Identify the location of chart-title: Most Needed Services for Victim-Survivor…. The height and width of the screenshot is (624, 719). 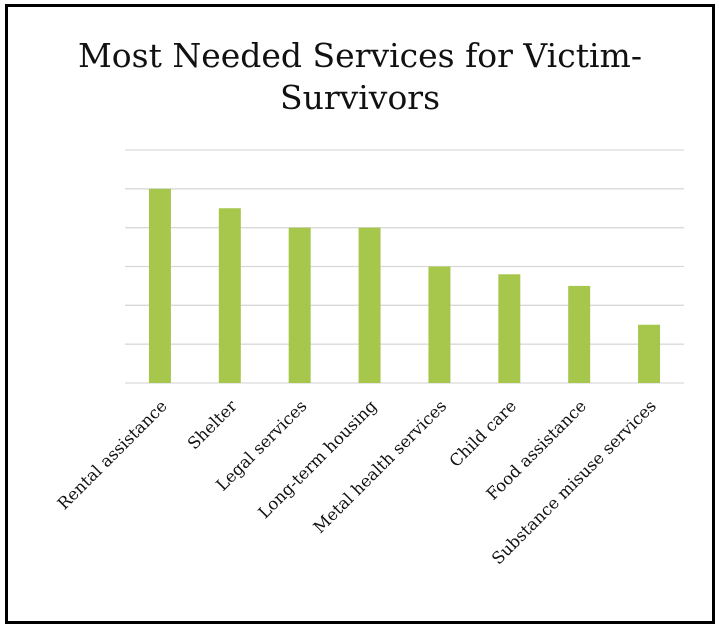
(360, 76).